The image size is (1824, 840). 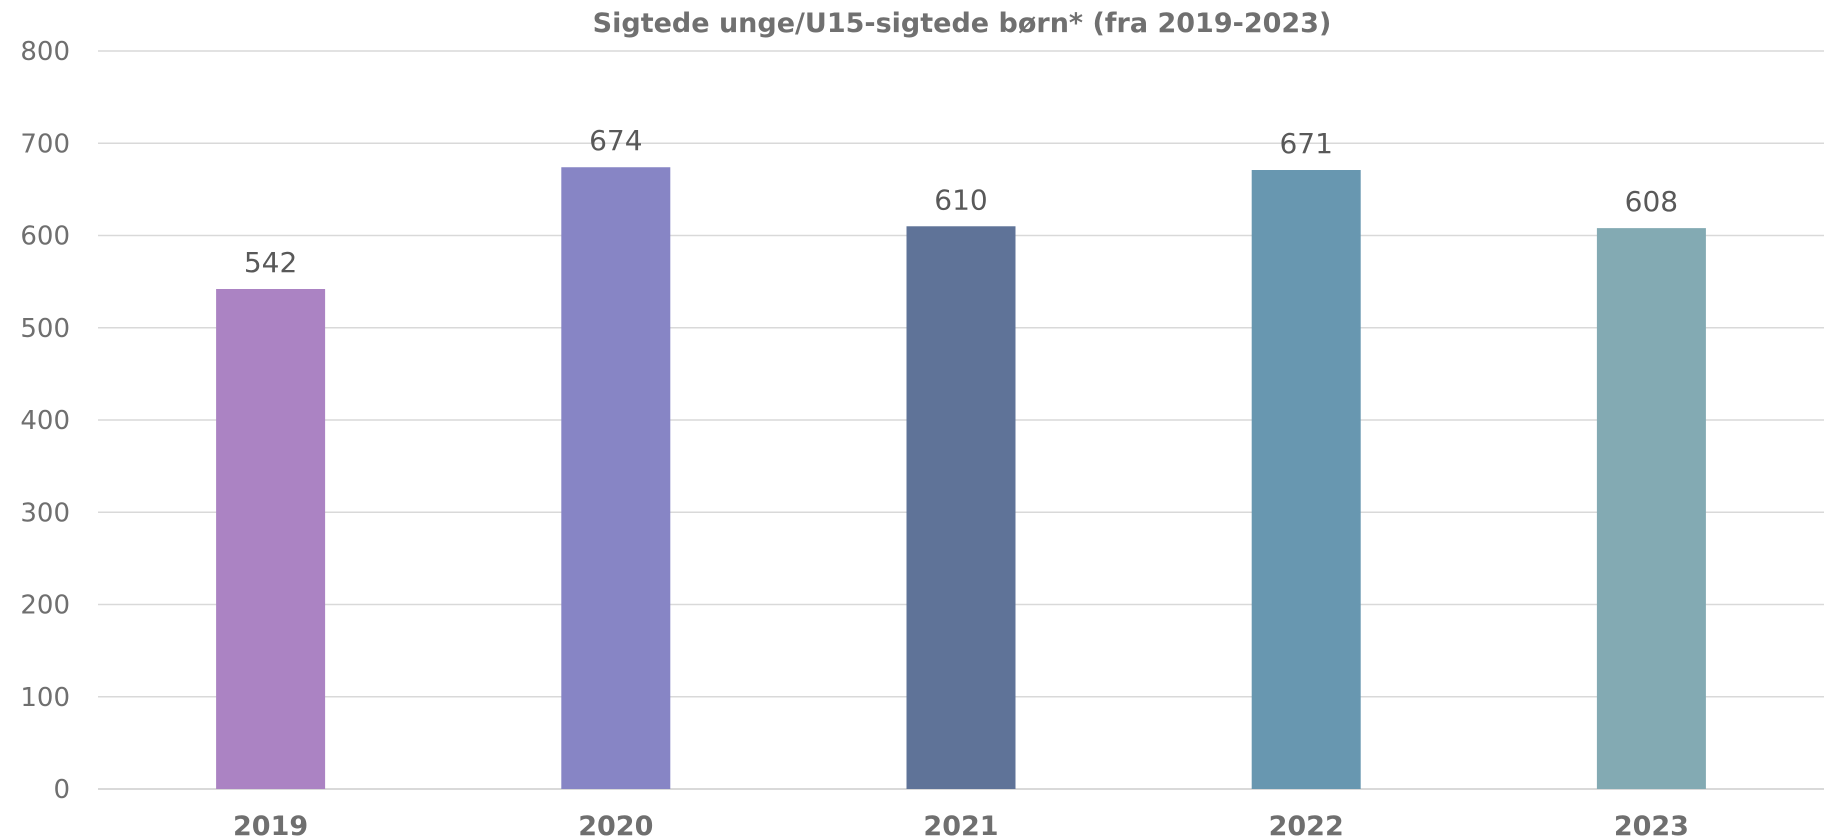 I want to click on data-label-2021: 610, so click(x=960, y=199).